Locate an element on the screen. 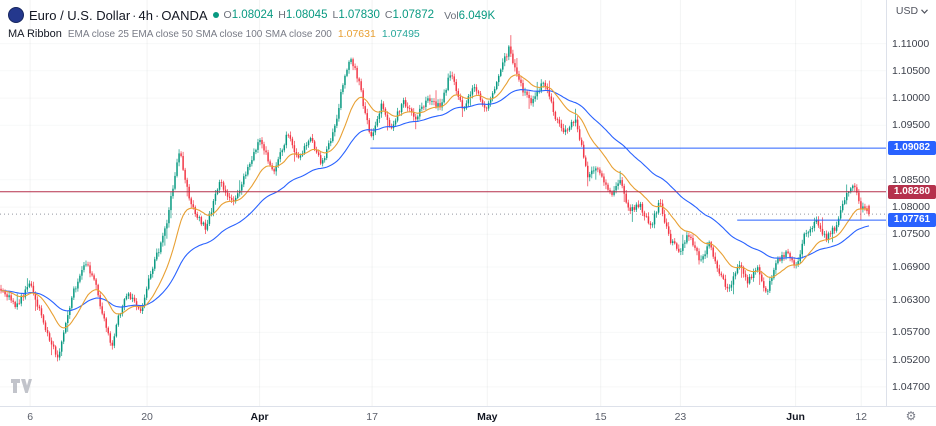 This screenshot has width=936, height=426. exchange-label: OANDA is located at coordinates (184, 15).